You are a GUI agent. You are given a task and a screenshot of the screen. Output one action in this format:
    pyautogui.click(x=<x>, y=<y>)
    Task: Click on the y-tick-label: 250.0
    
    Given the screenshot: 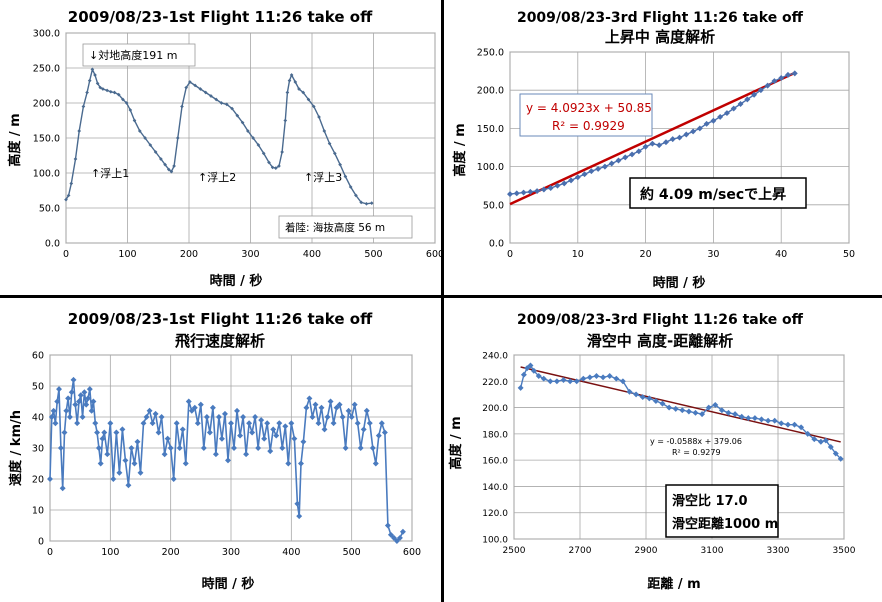 What is the action you would take?
    pyautogui.click(x=490, y=53)
    